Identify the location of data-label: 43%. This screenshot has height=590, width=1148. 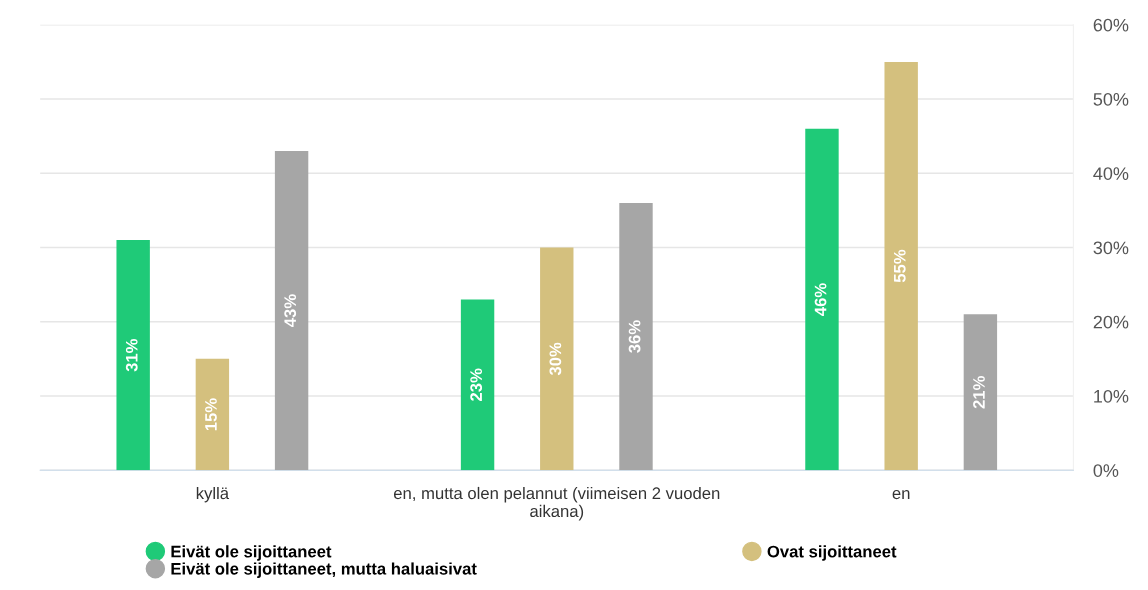
(290, 311).